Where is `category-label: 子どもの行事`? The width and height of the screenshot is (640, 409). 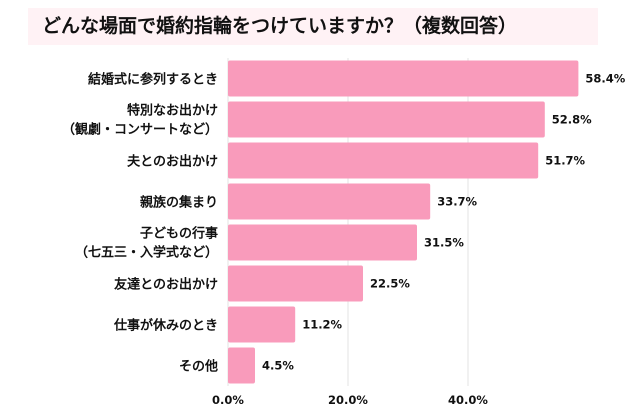 category-label: 子どもの行事 is located at coordinates (179, 234).